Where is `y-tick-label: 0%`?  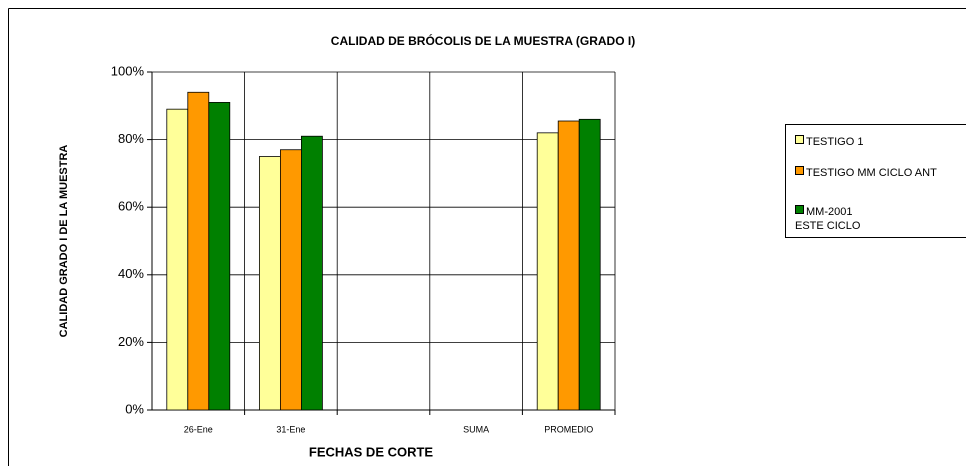
y-tick-label: 0% is located at coordinates (134, 408).